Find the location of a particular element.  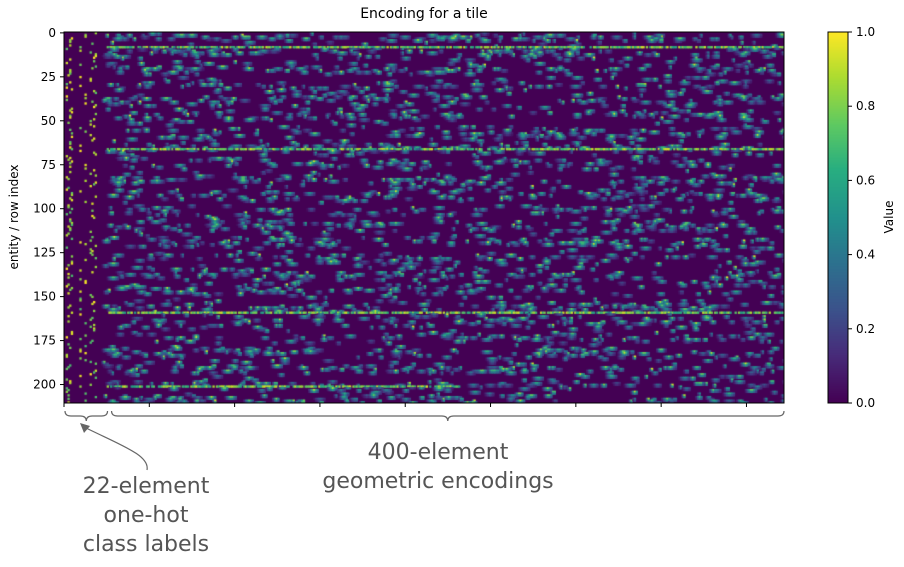

geometric-brace is located at coordinates (447, 416).